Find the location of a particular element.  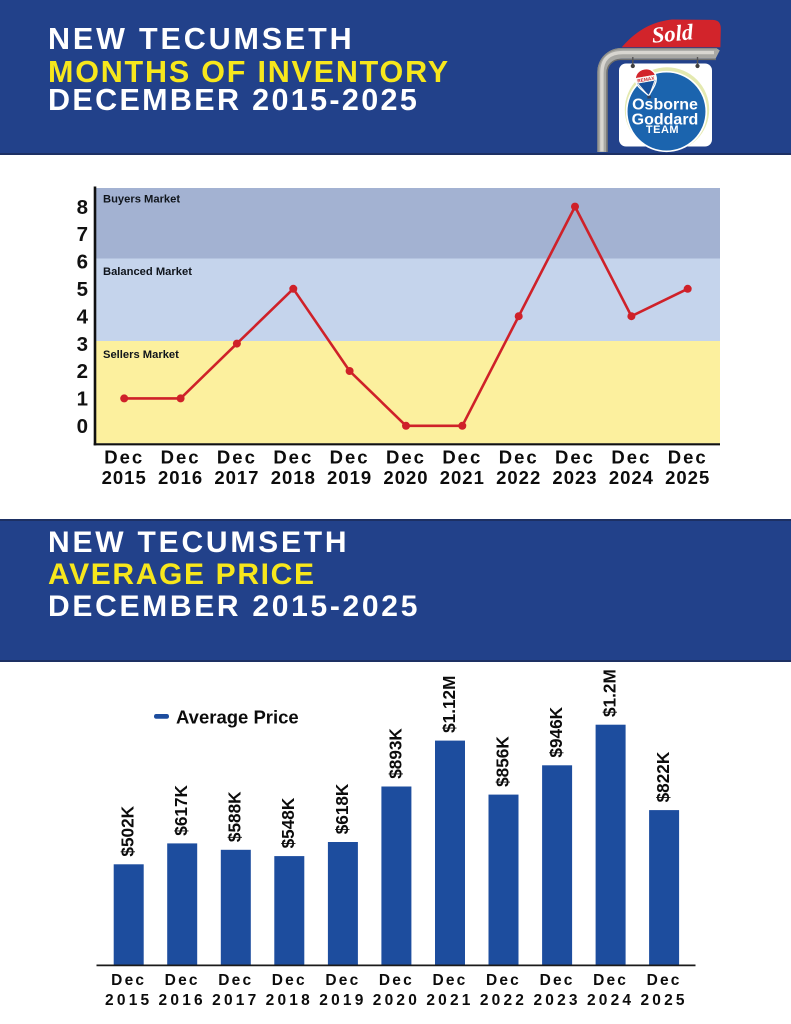

svg-text: Buyers Market is located at coordinates (141, 199).